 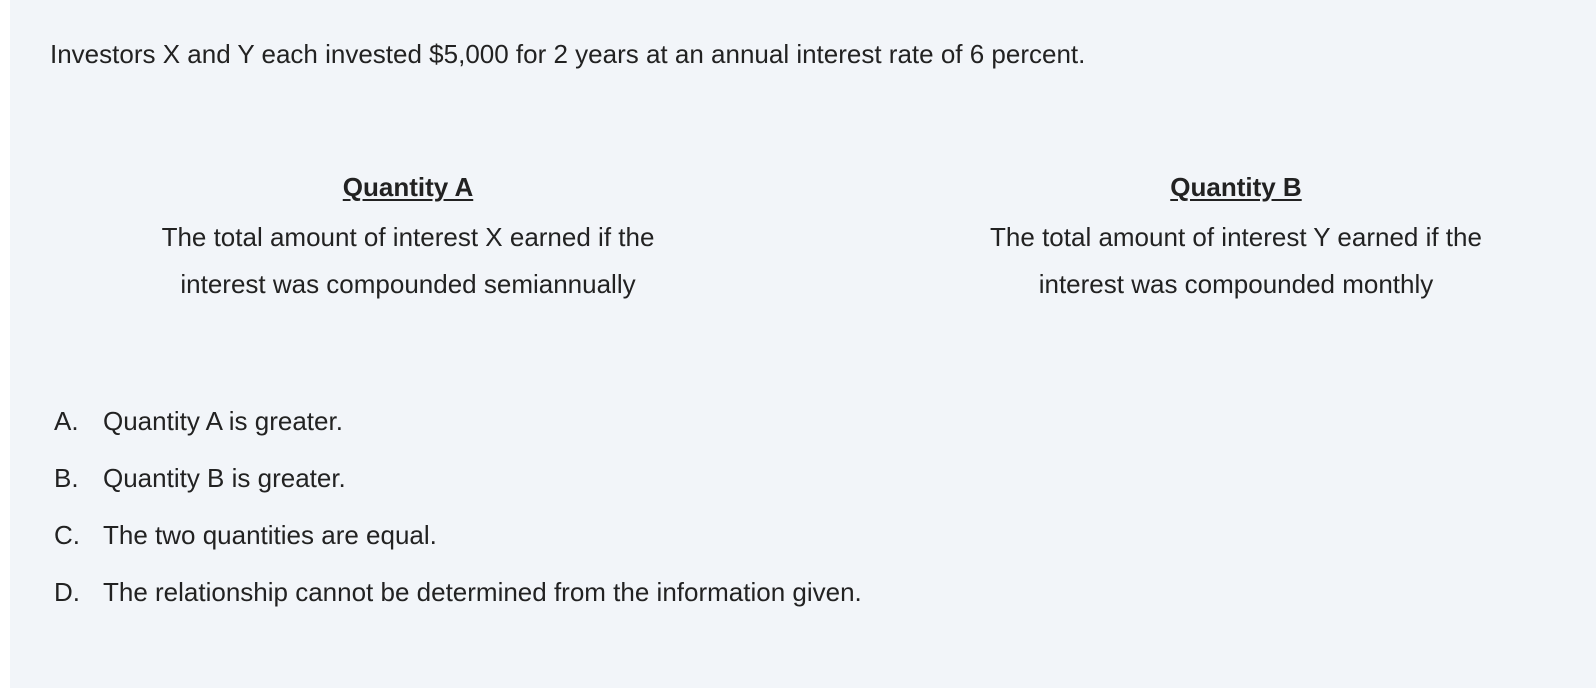 I want to click on choice-letter: C., so click(x=67, y=535).